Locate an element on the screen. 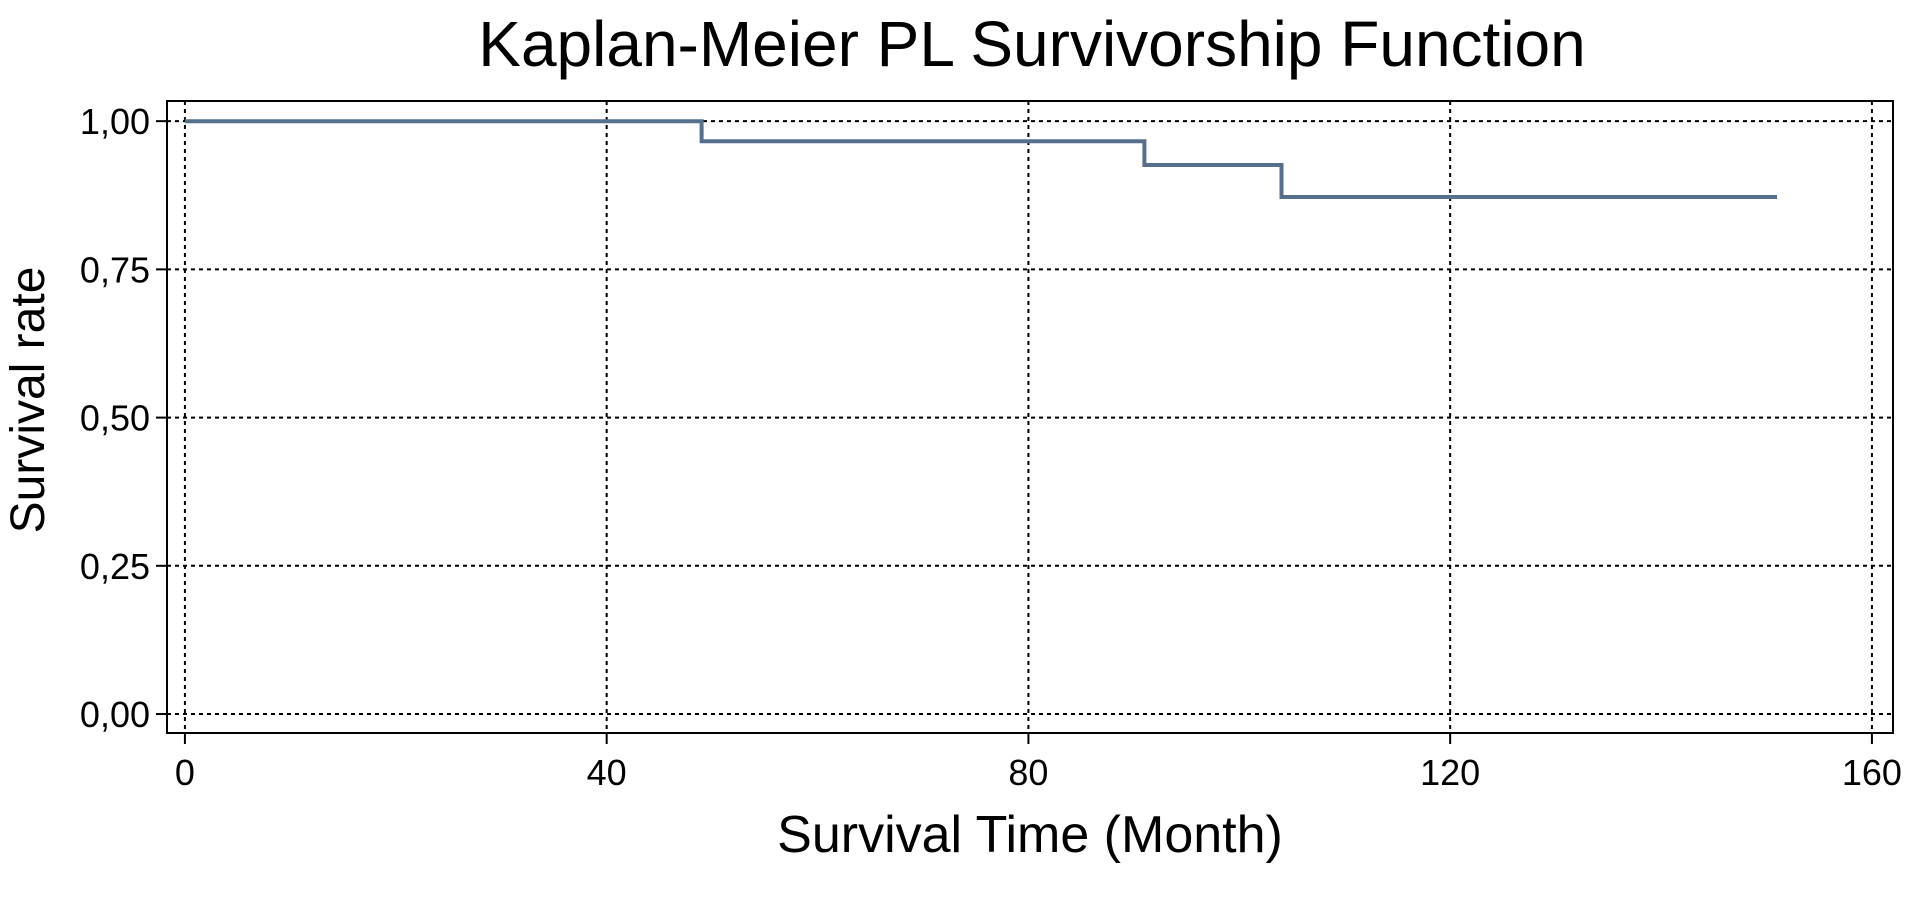  km-survival-curve is located at coordinates (980, 159).